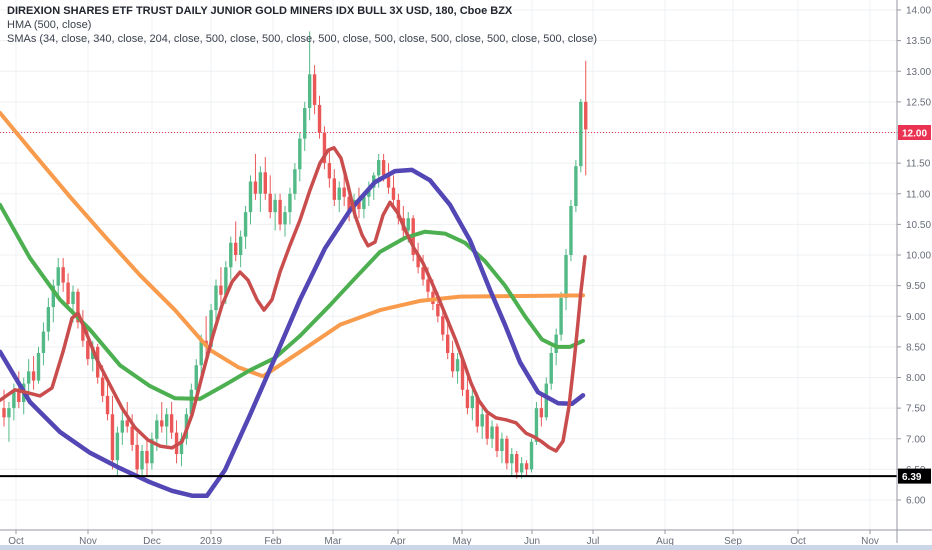 This screenshot has height=550, width=932. Describe the element at coordinates (333, 541) in the screenshot. I see `svg-text: Mar` at that location.